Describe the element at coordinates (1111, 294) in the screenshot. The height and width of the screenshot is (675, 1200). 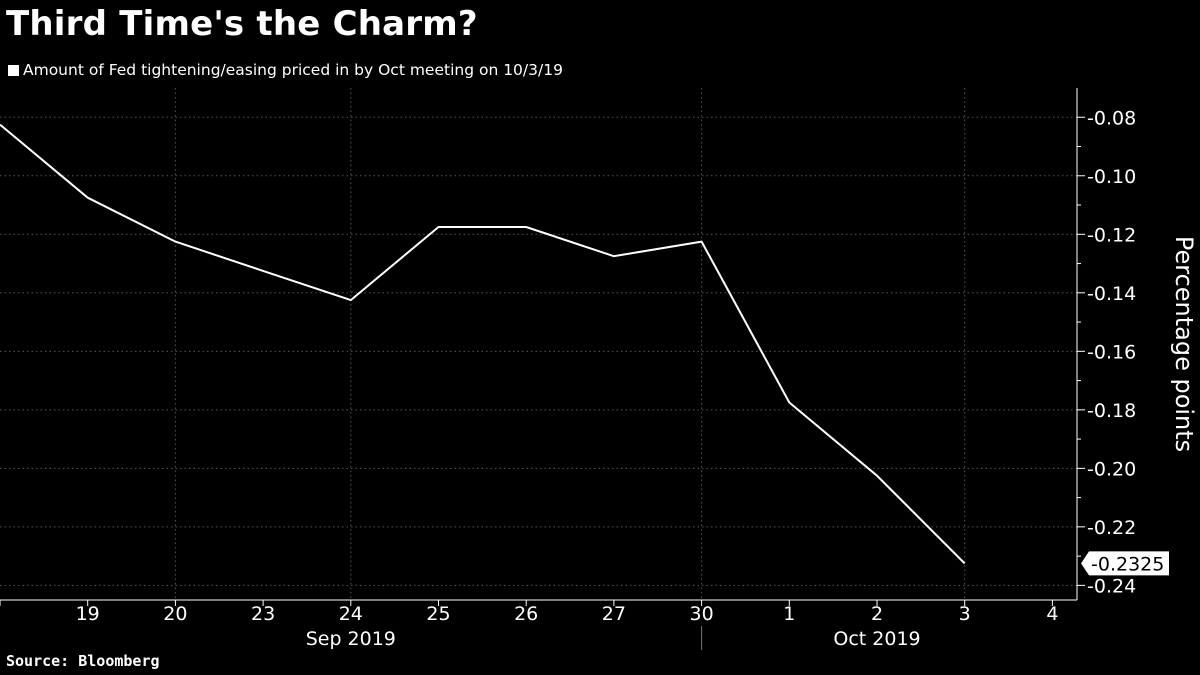
I see `y-tick-label: -0.14` at that location.